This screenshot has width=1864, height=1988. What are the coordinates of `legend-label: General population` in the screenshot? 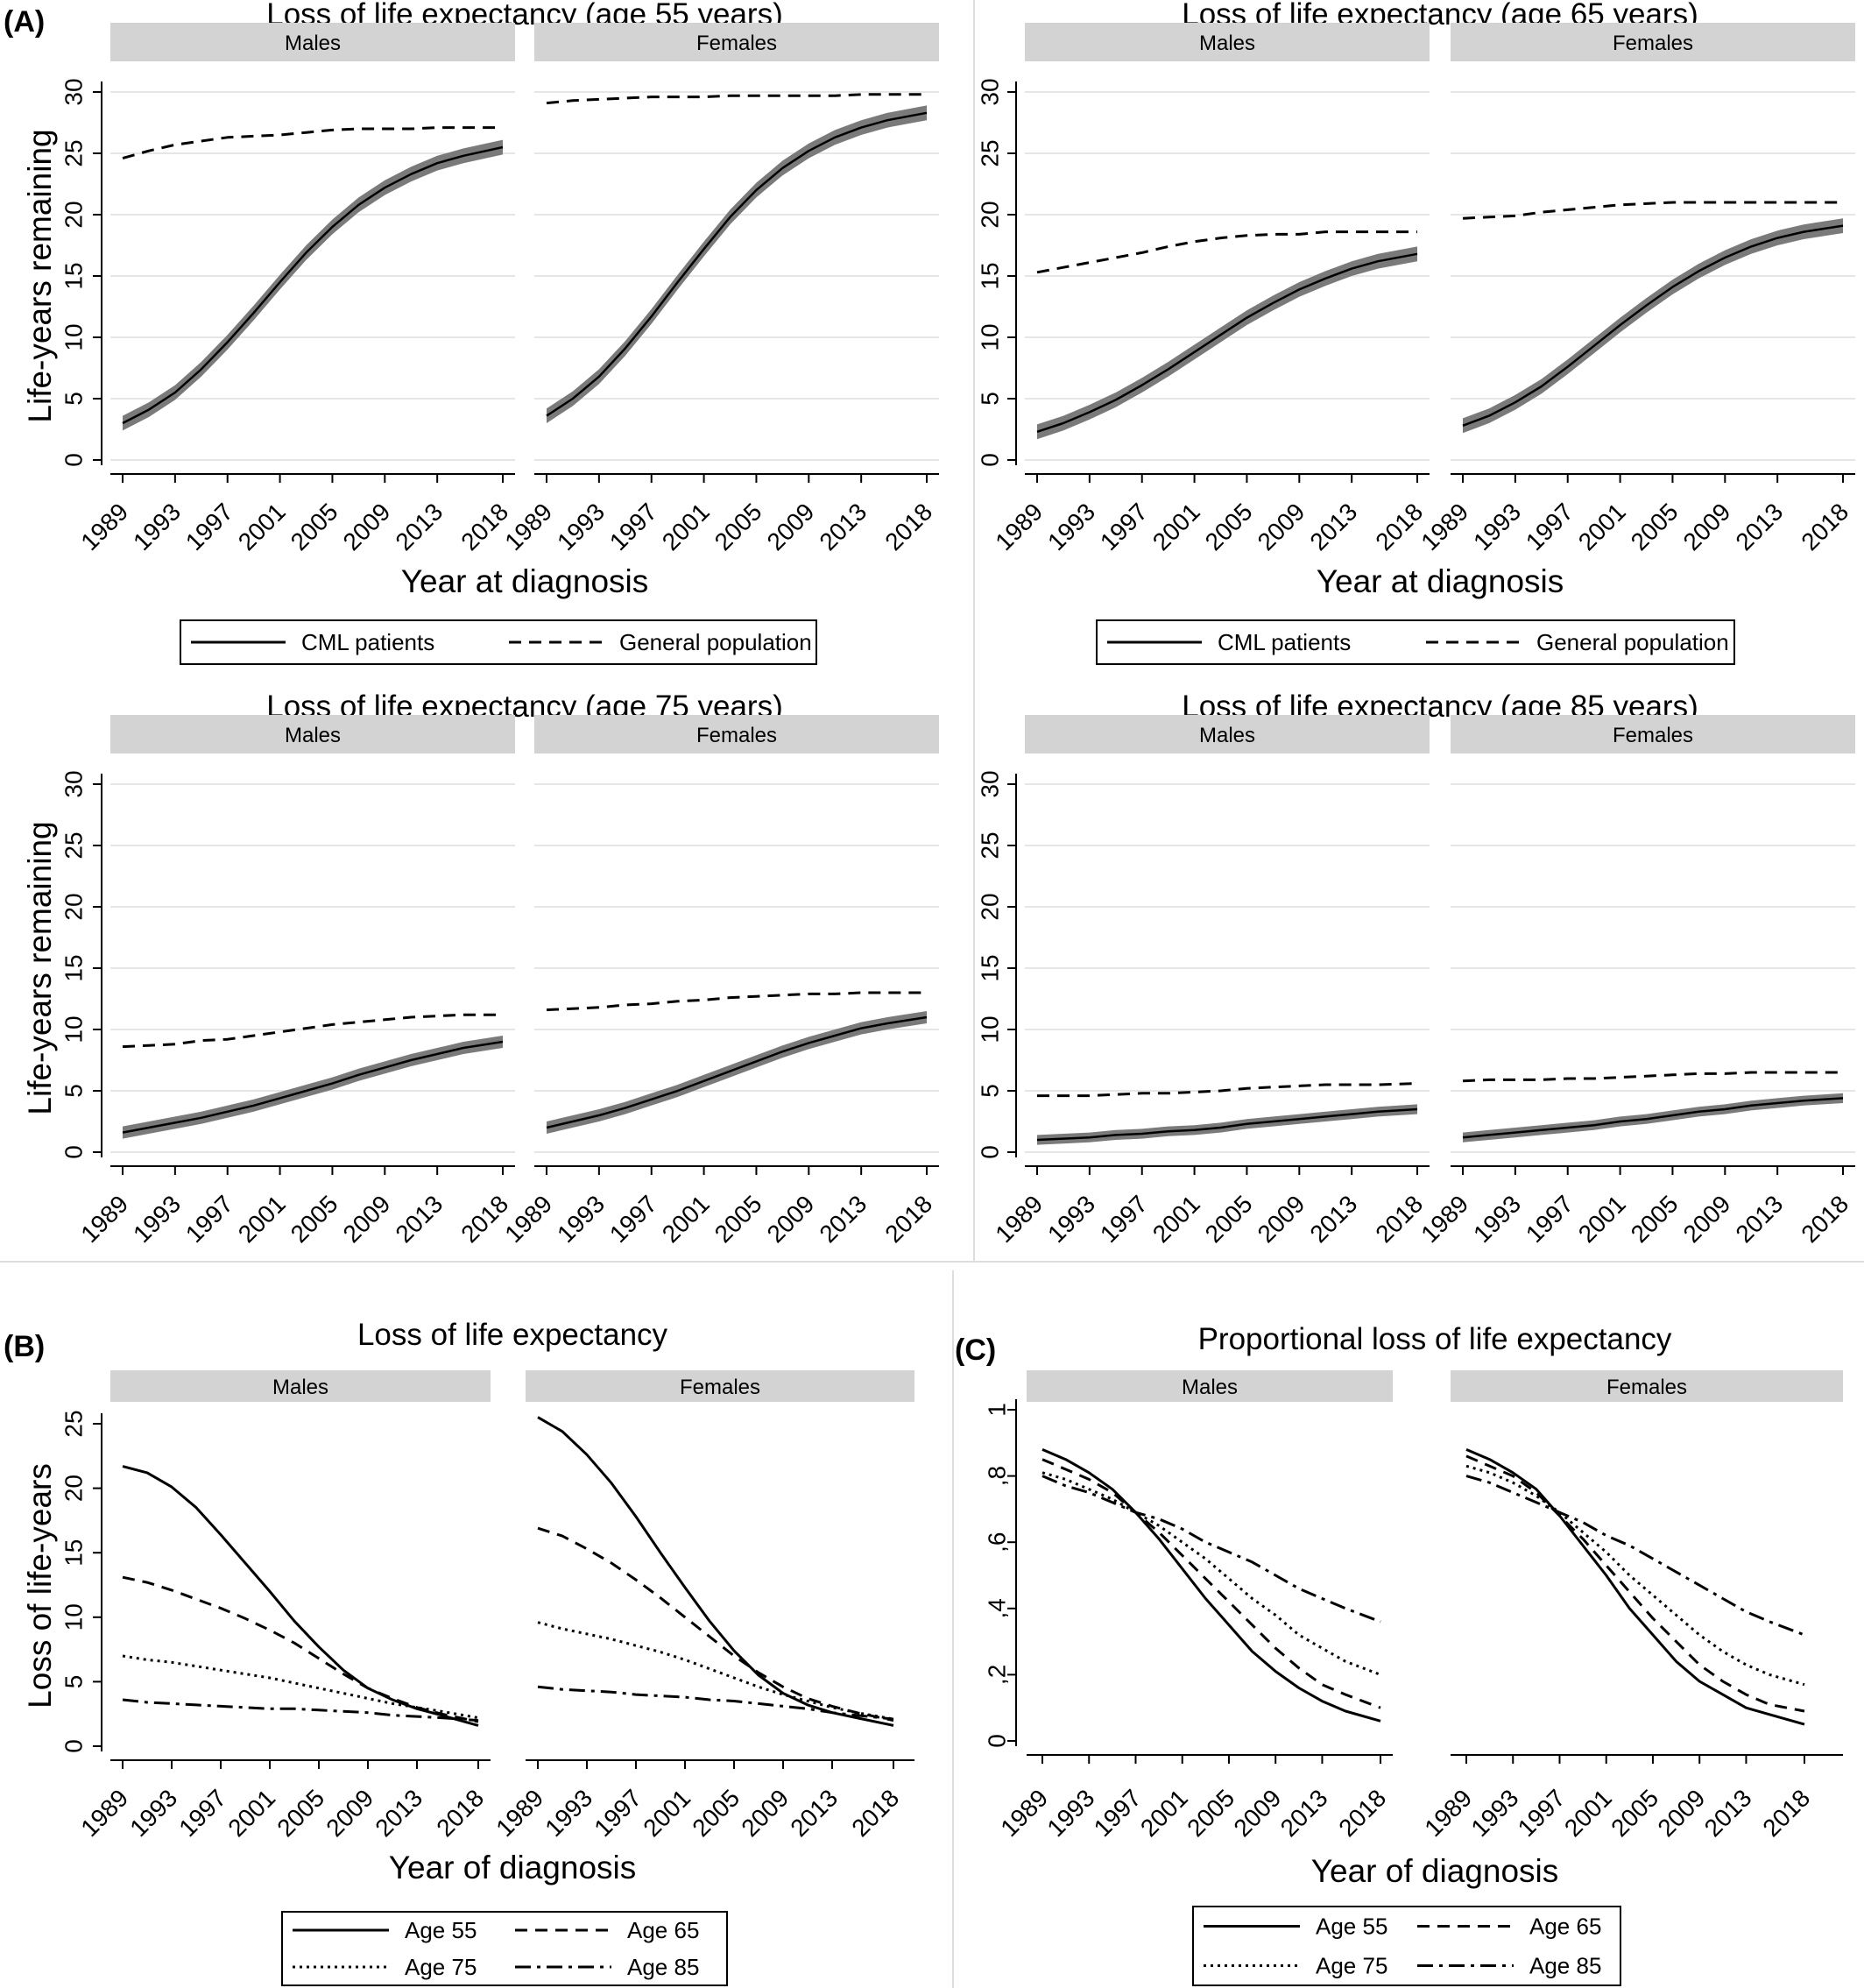 It's located at (1632, 642).